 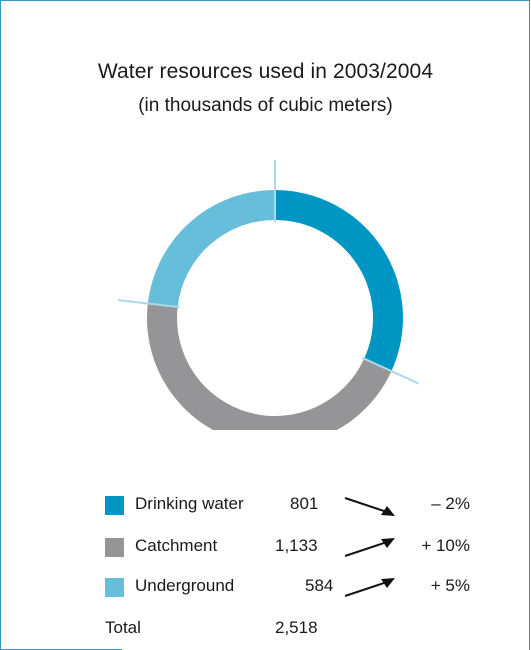 I want to click on legend-swatch-drinking-water, so click(x=114, y=505).